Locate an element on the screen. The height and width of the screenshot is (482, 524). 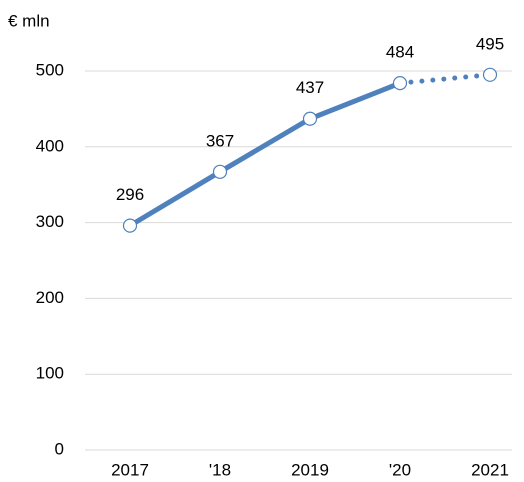
value-label: 484 is located at coordinates (400, 52).